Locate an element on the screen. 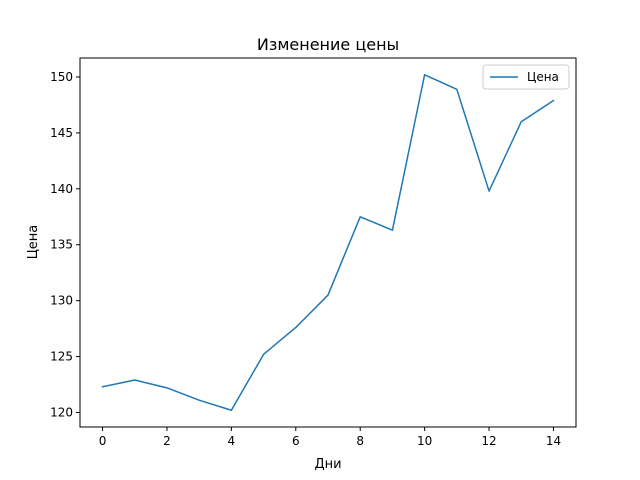  y-tick-label: 125 is located at coordinates (61, 357).